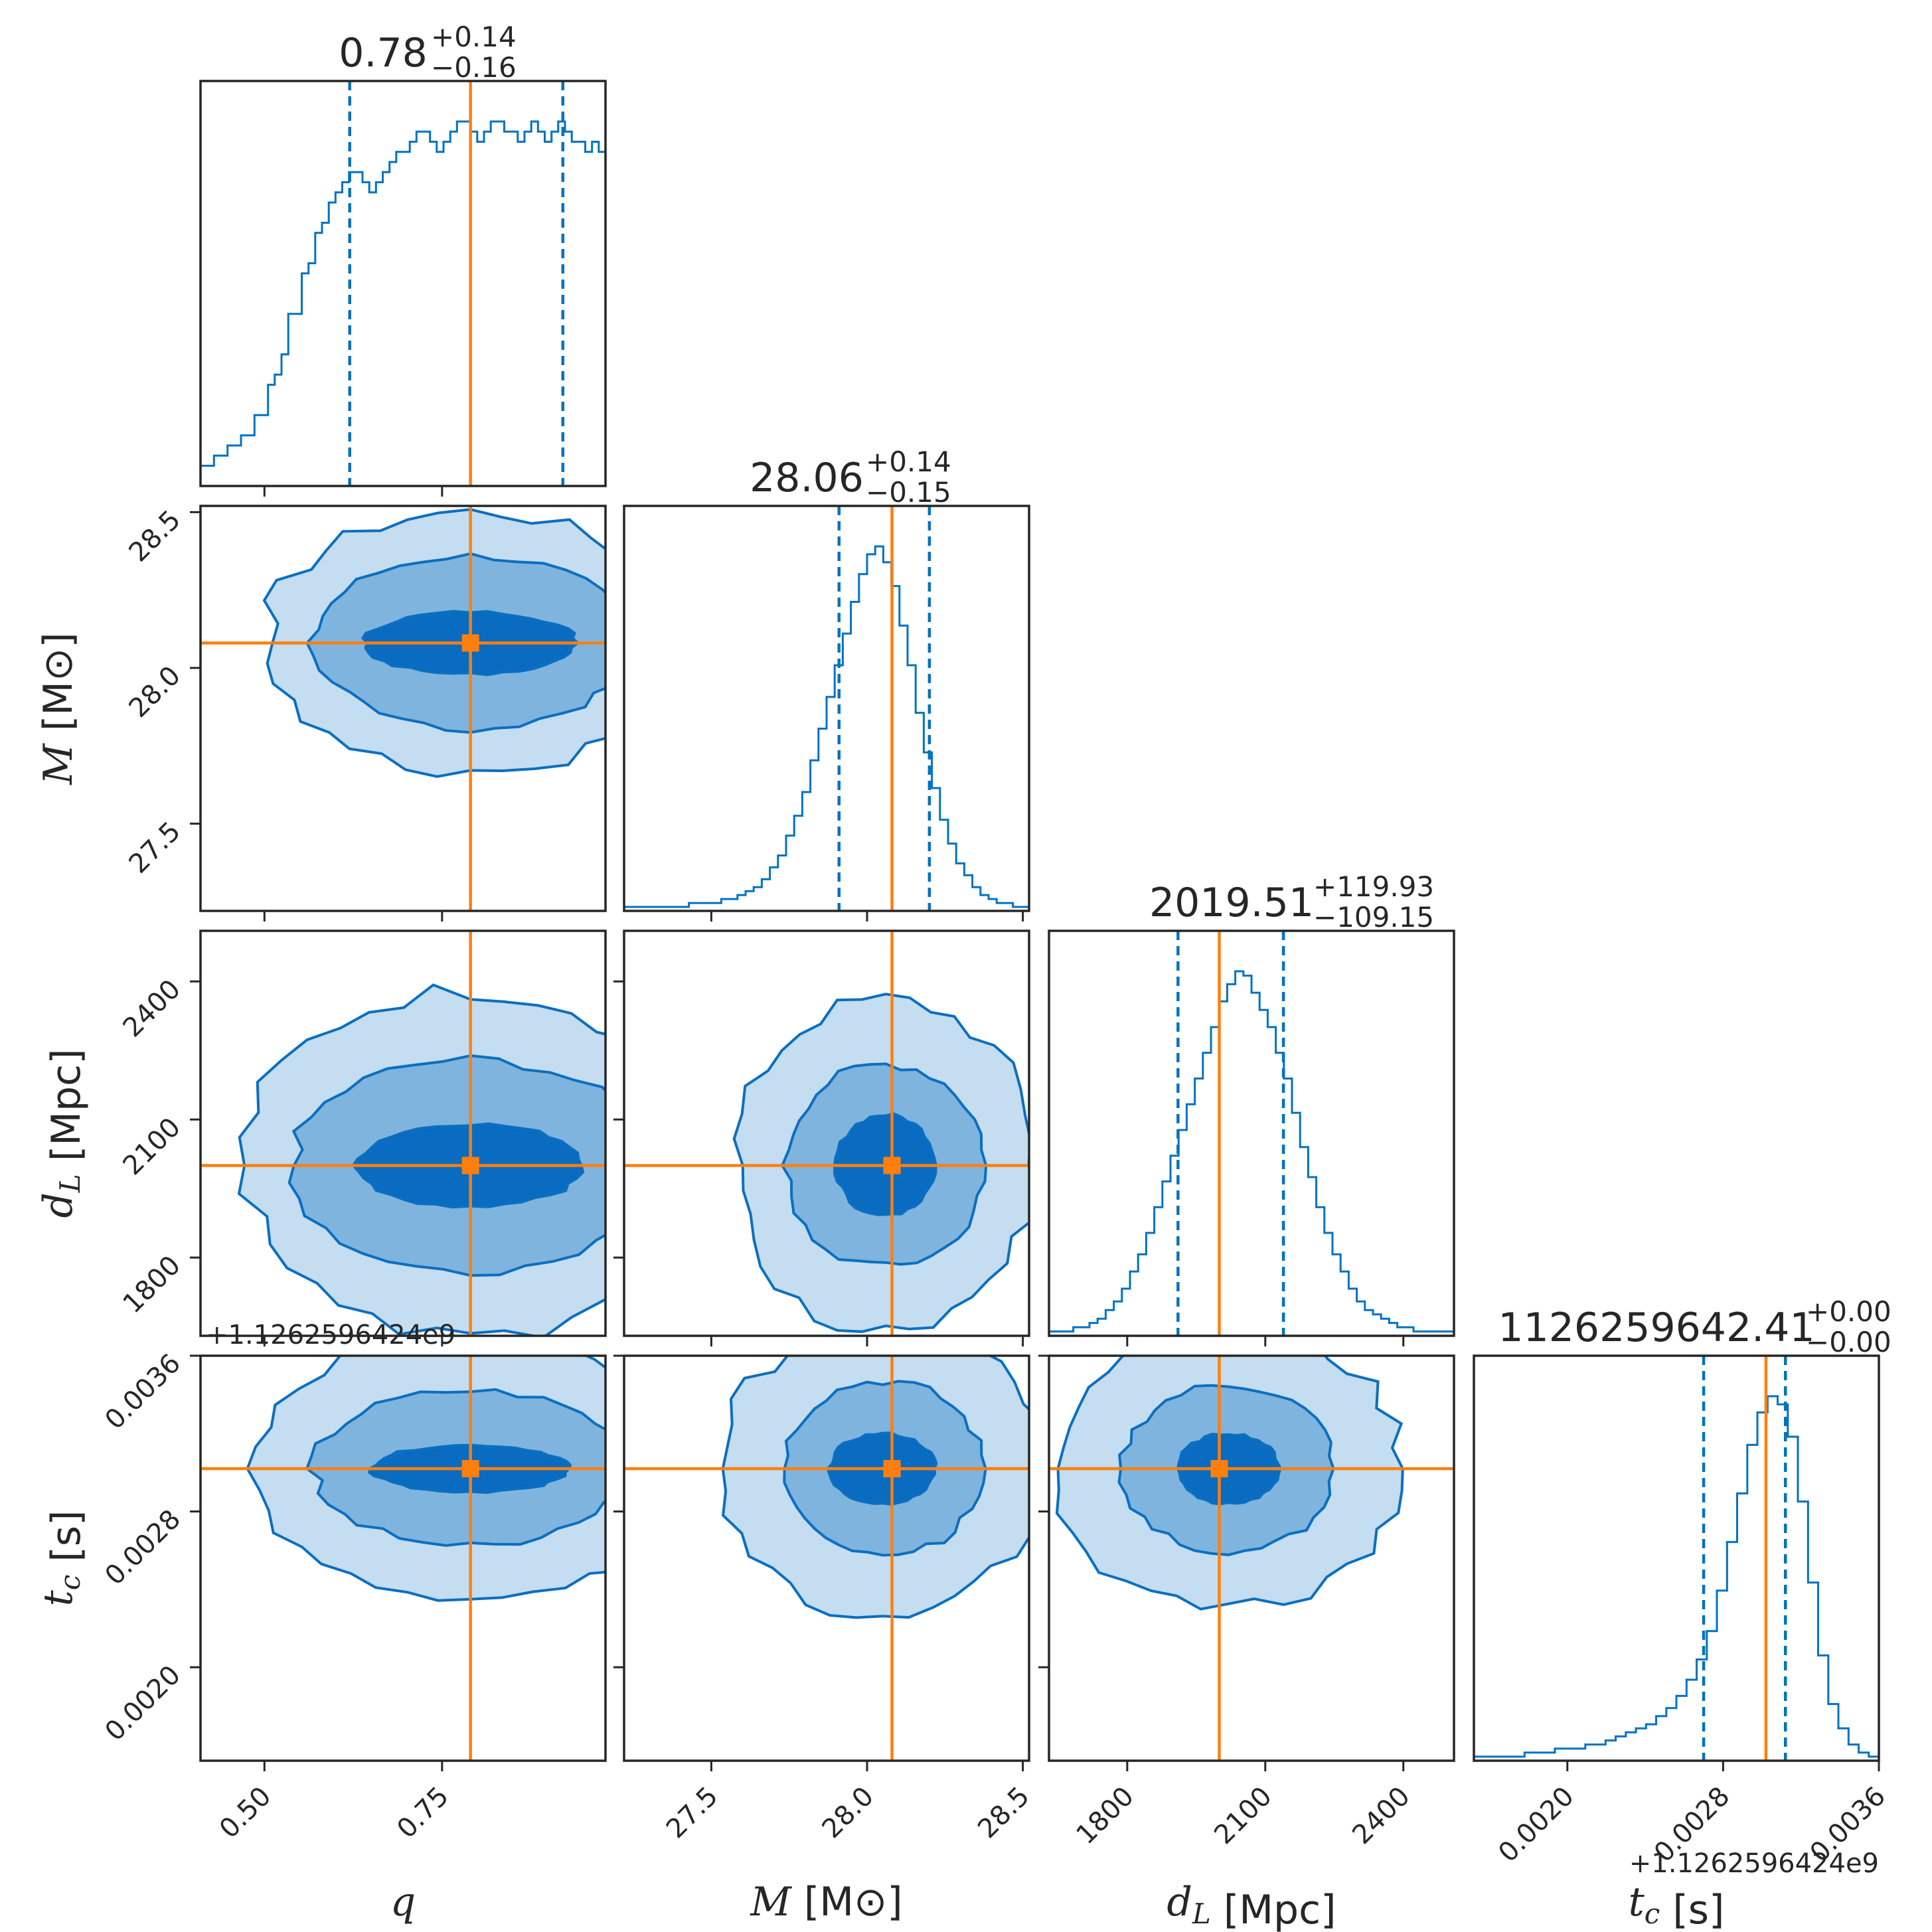 Image resolution: width=1932 pixels, height=1932 pixels. What do you see at coordinates (1243, 1816) in the screenshot?
I see `x-tick-label-d_L-1: 2100` at bounding box center [1243, 1816].